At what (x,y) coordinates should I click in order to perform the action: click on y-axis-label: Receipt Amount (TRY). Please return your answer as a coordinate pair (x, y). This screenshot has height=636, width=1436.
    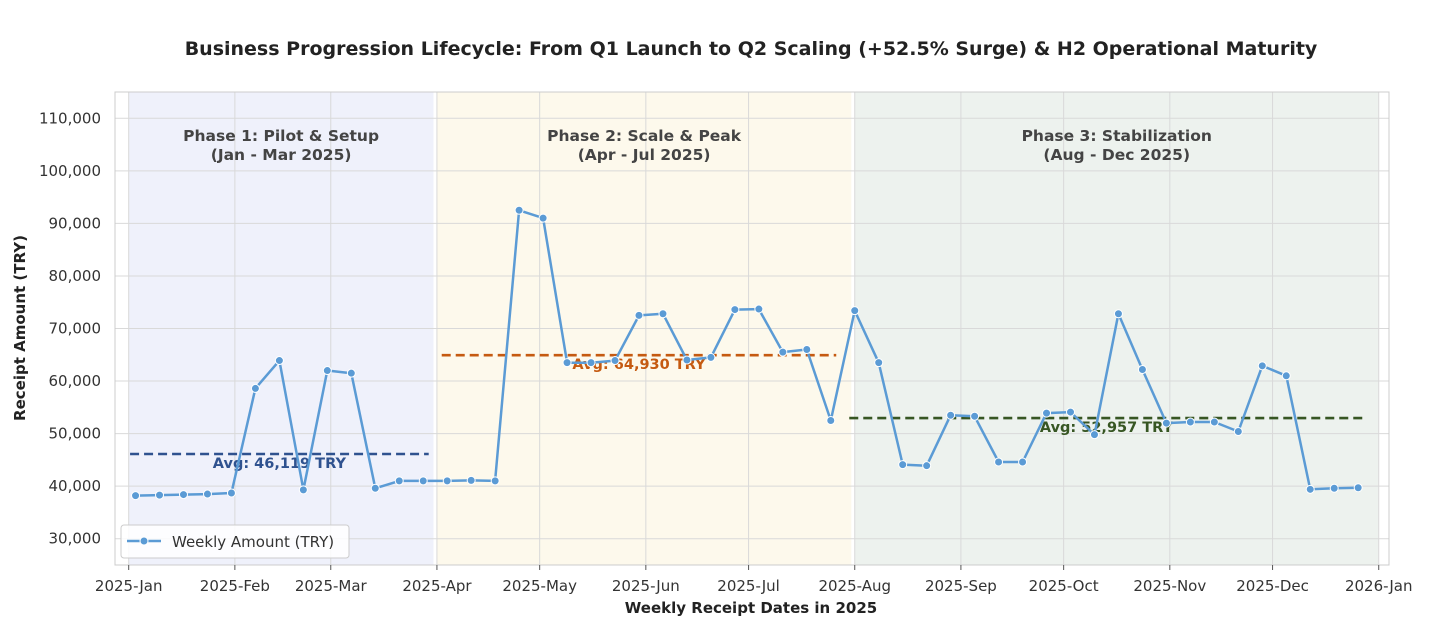
    Looking at the image, I should click on (20, 328).